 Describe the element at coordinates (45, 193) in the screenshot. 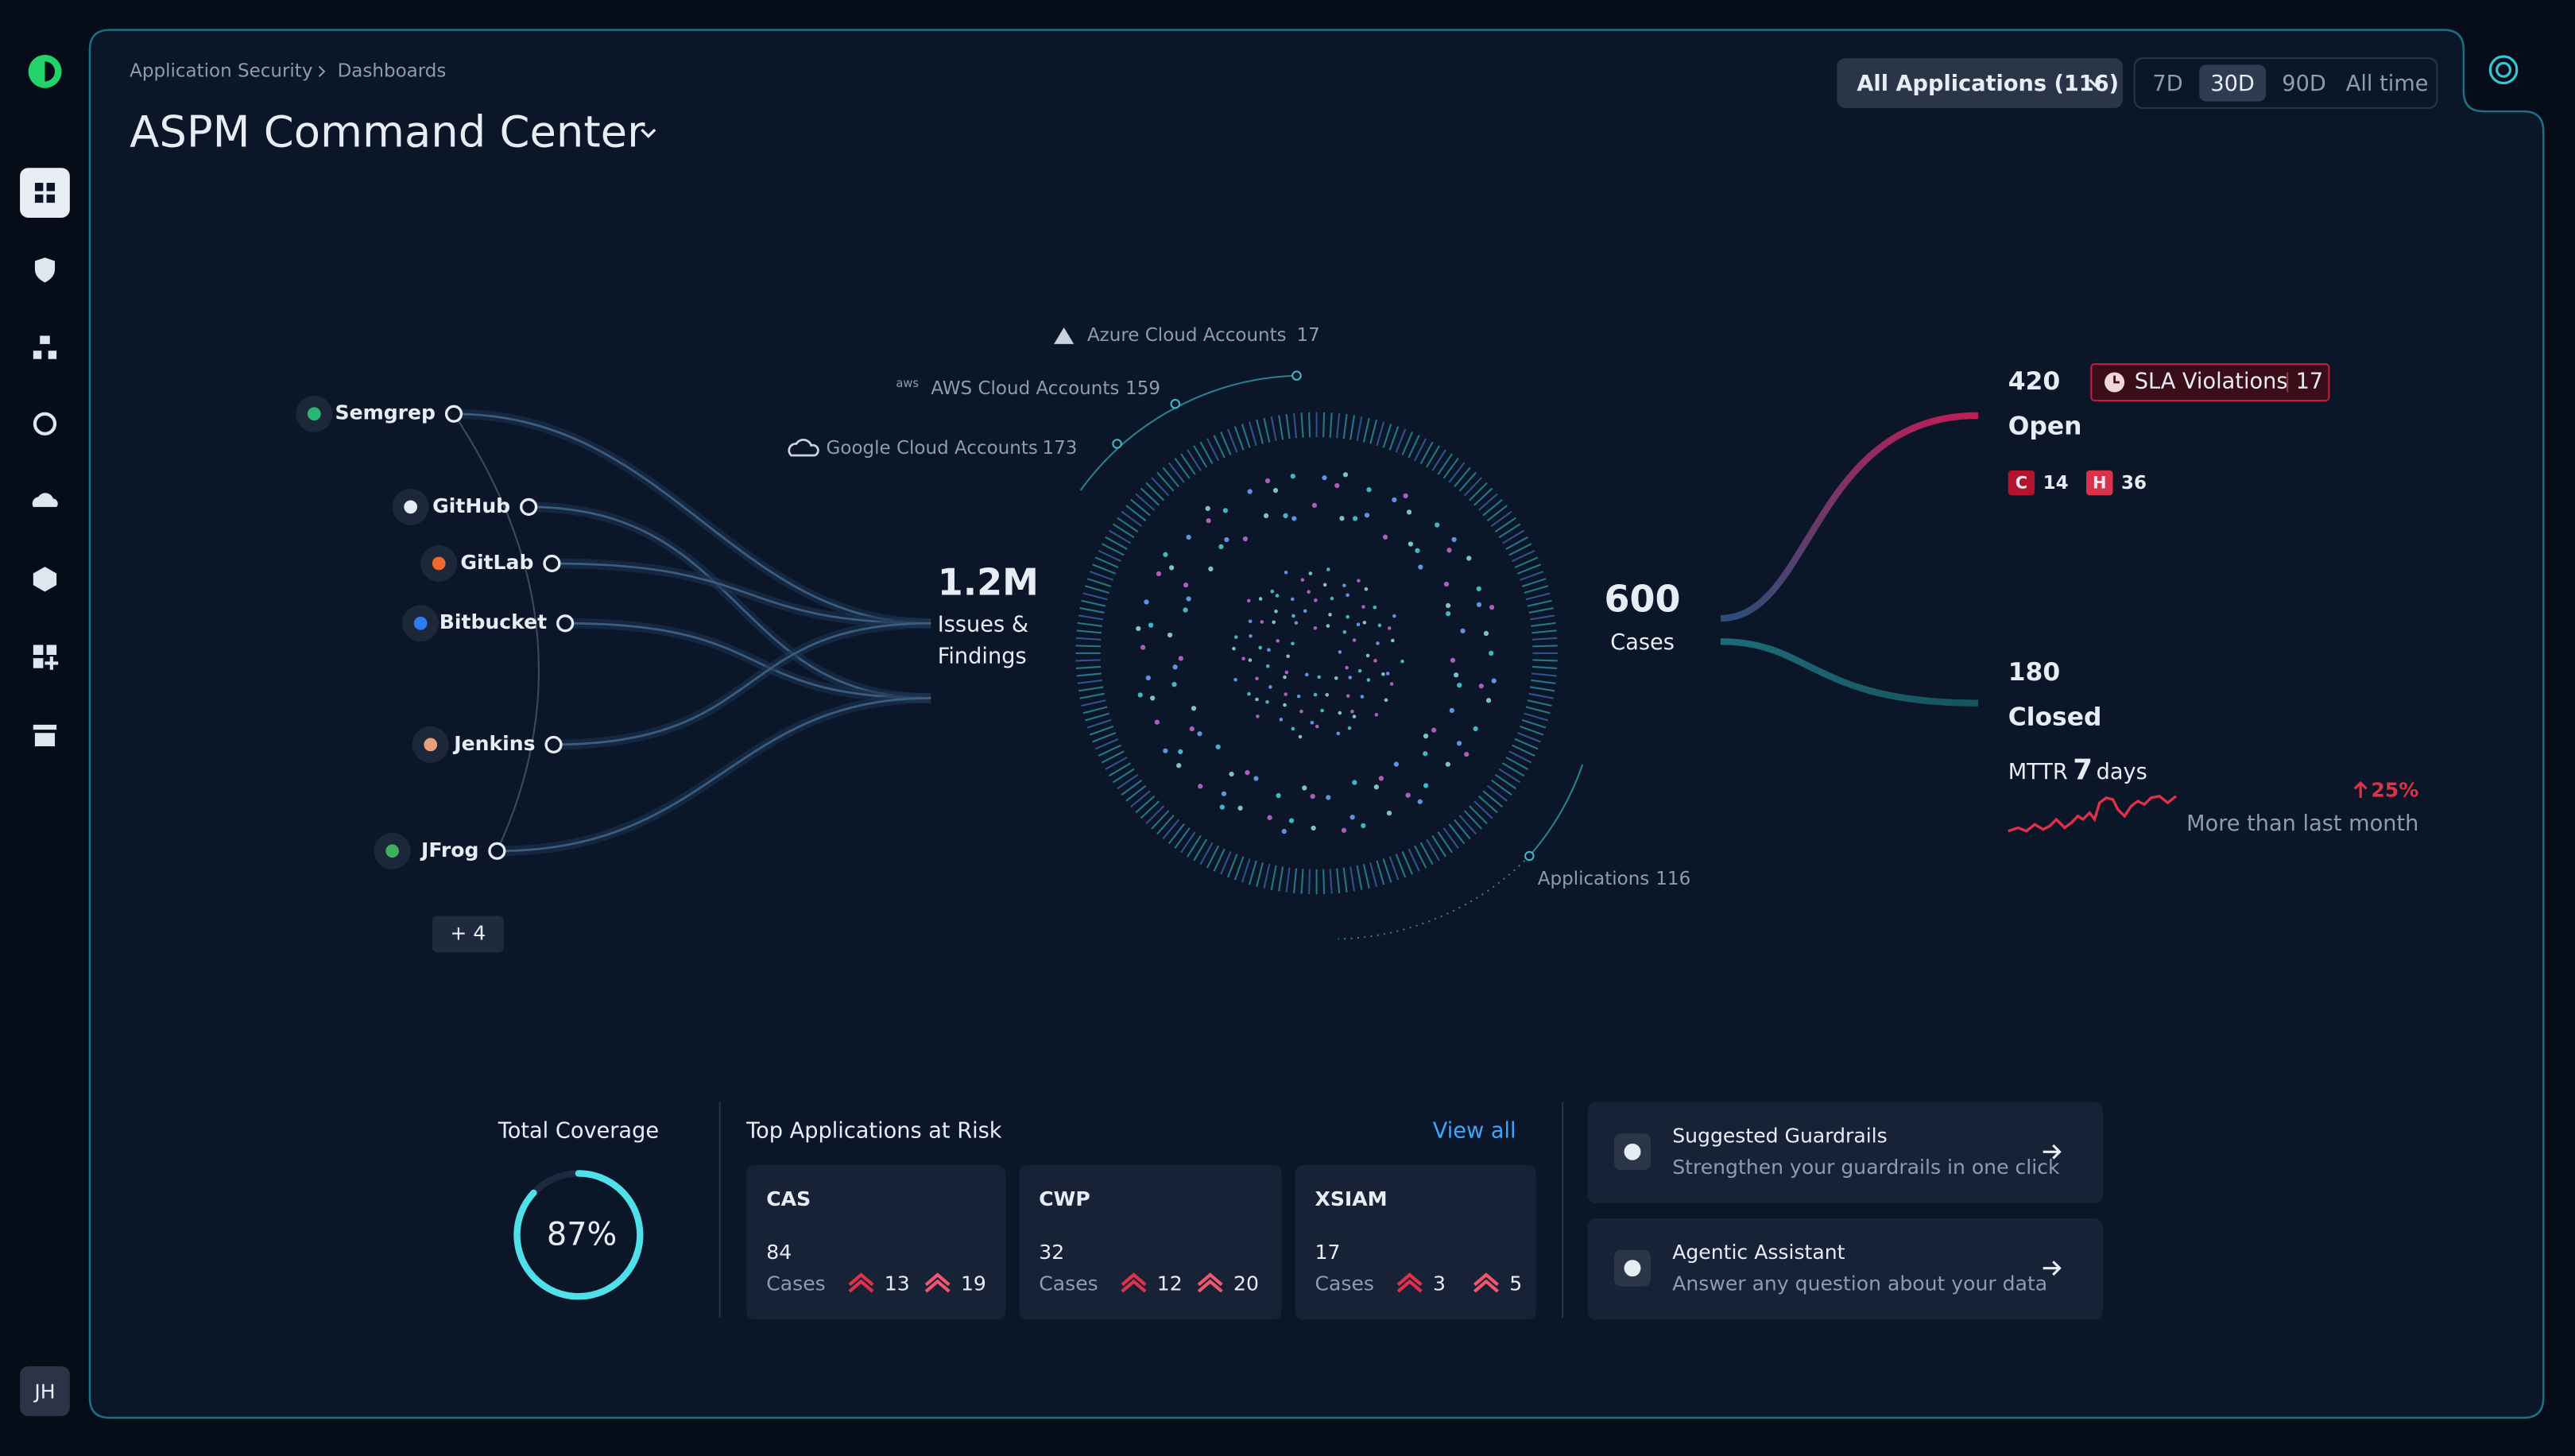

I see `nav-dashboard` at that location.